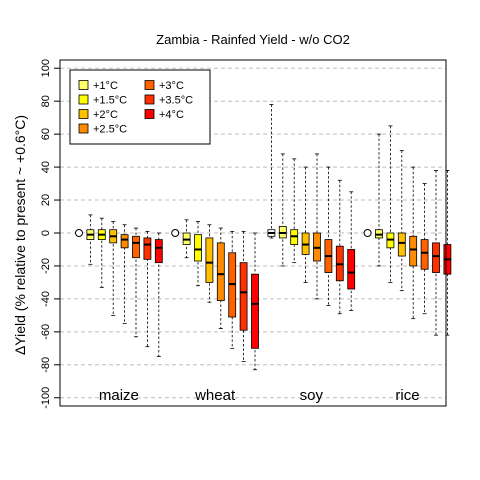 This screenshot has width=480, height=480. Describe the element at coordinates (215, 295) in the screenshot. I see `crop-group-wheat` at that location.